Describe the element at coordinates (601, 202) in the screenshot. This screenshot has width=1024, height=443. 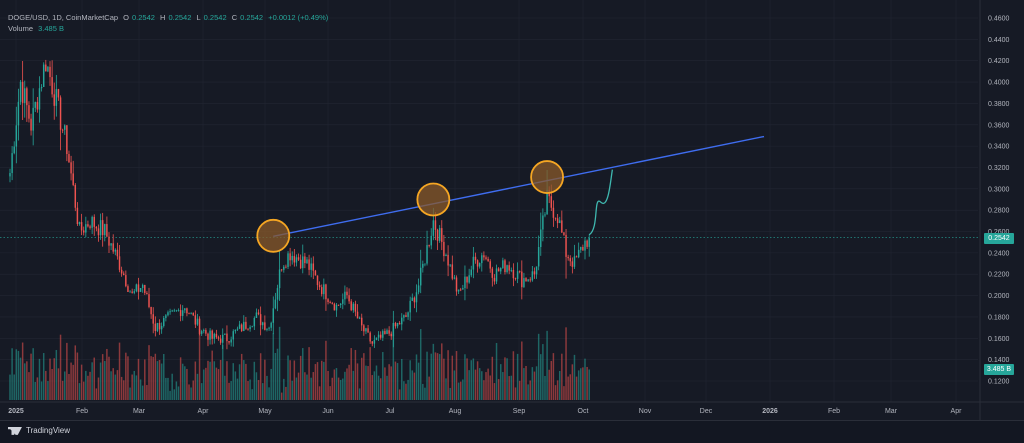
I see `projection-path` at that location.